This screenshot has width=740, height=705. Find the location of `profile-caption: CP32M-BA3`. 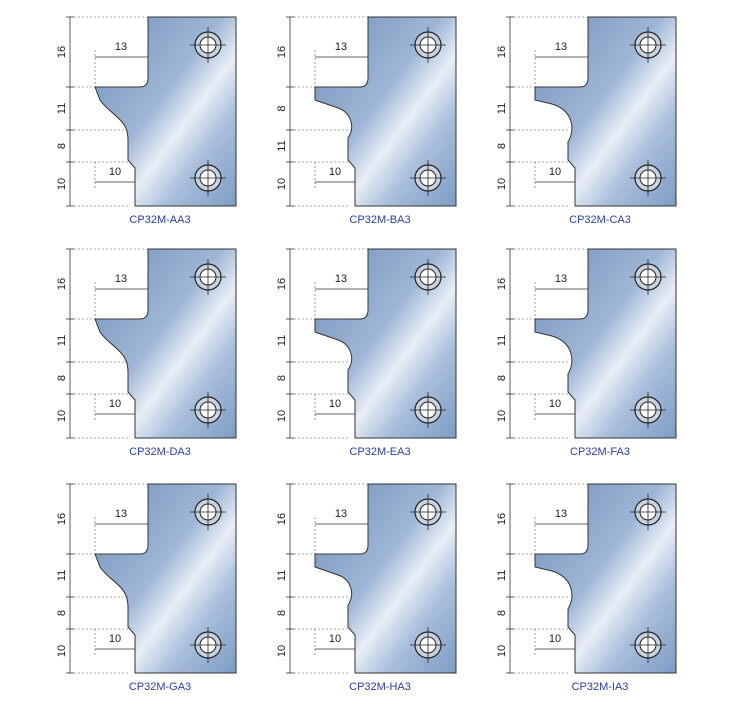

profile-caption: CP32M-BA3 is located at coordinates (379, 220).